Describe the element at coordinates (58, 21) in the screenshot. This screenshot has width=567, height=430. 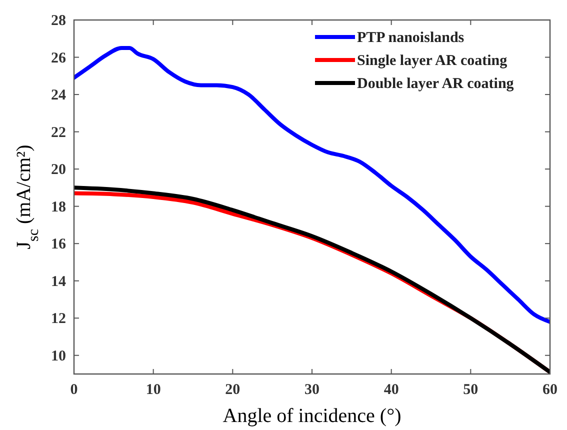
I see `y-tick-label: 28` at that location.